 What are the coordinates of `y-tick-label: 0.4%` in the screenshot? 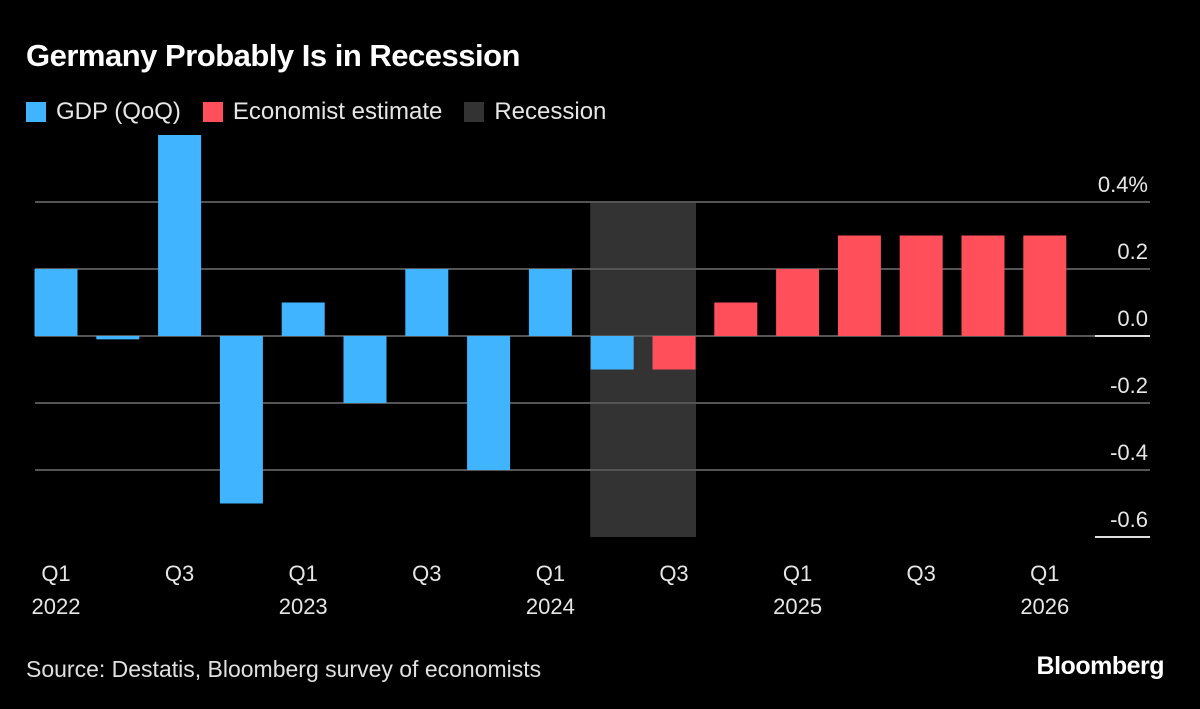 It's located at (1123, 184).